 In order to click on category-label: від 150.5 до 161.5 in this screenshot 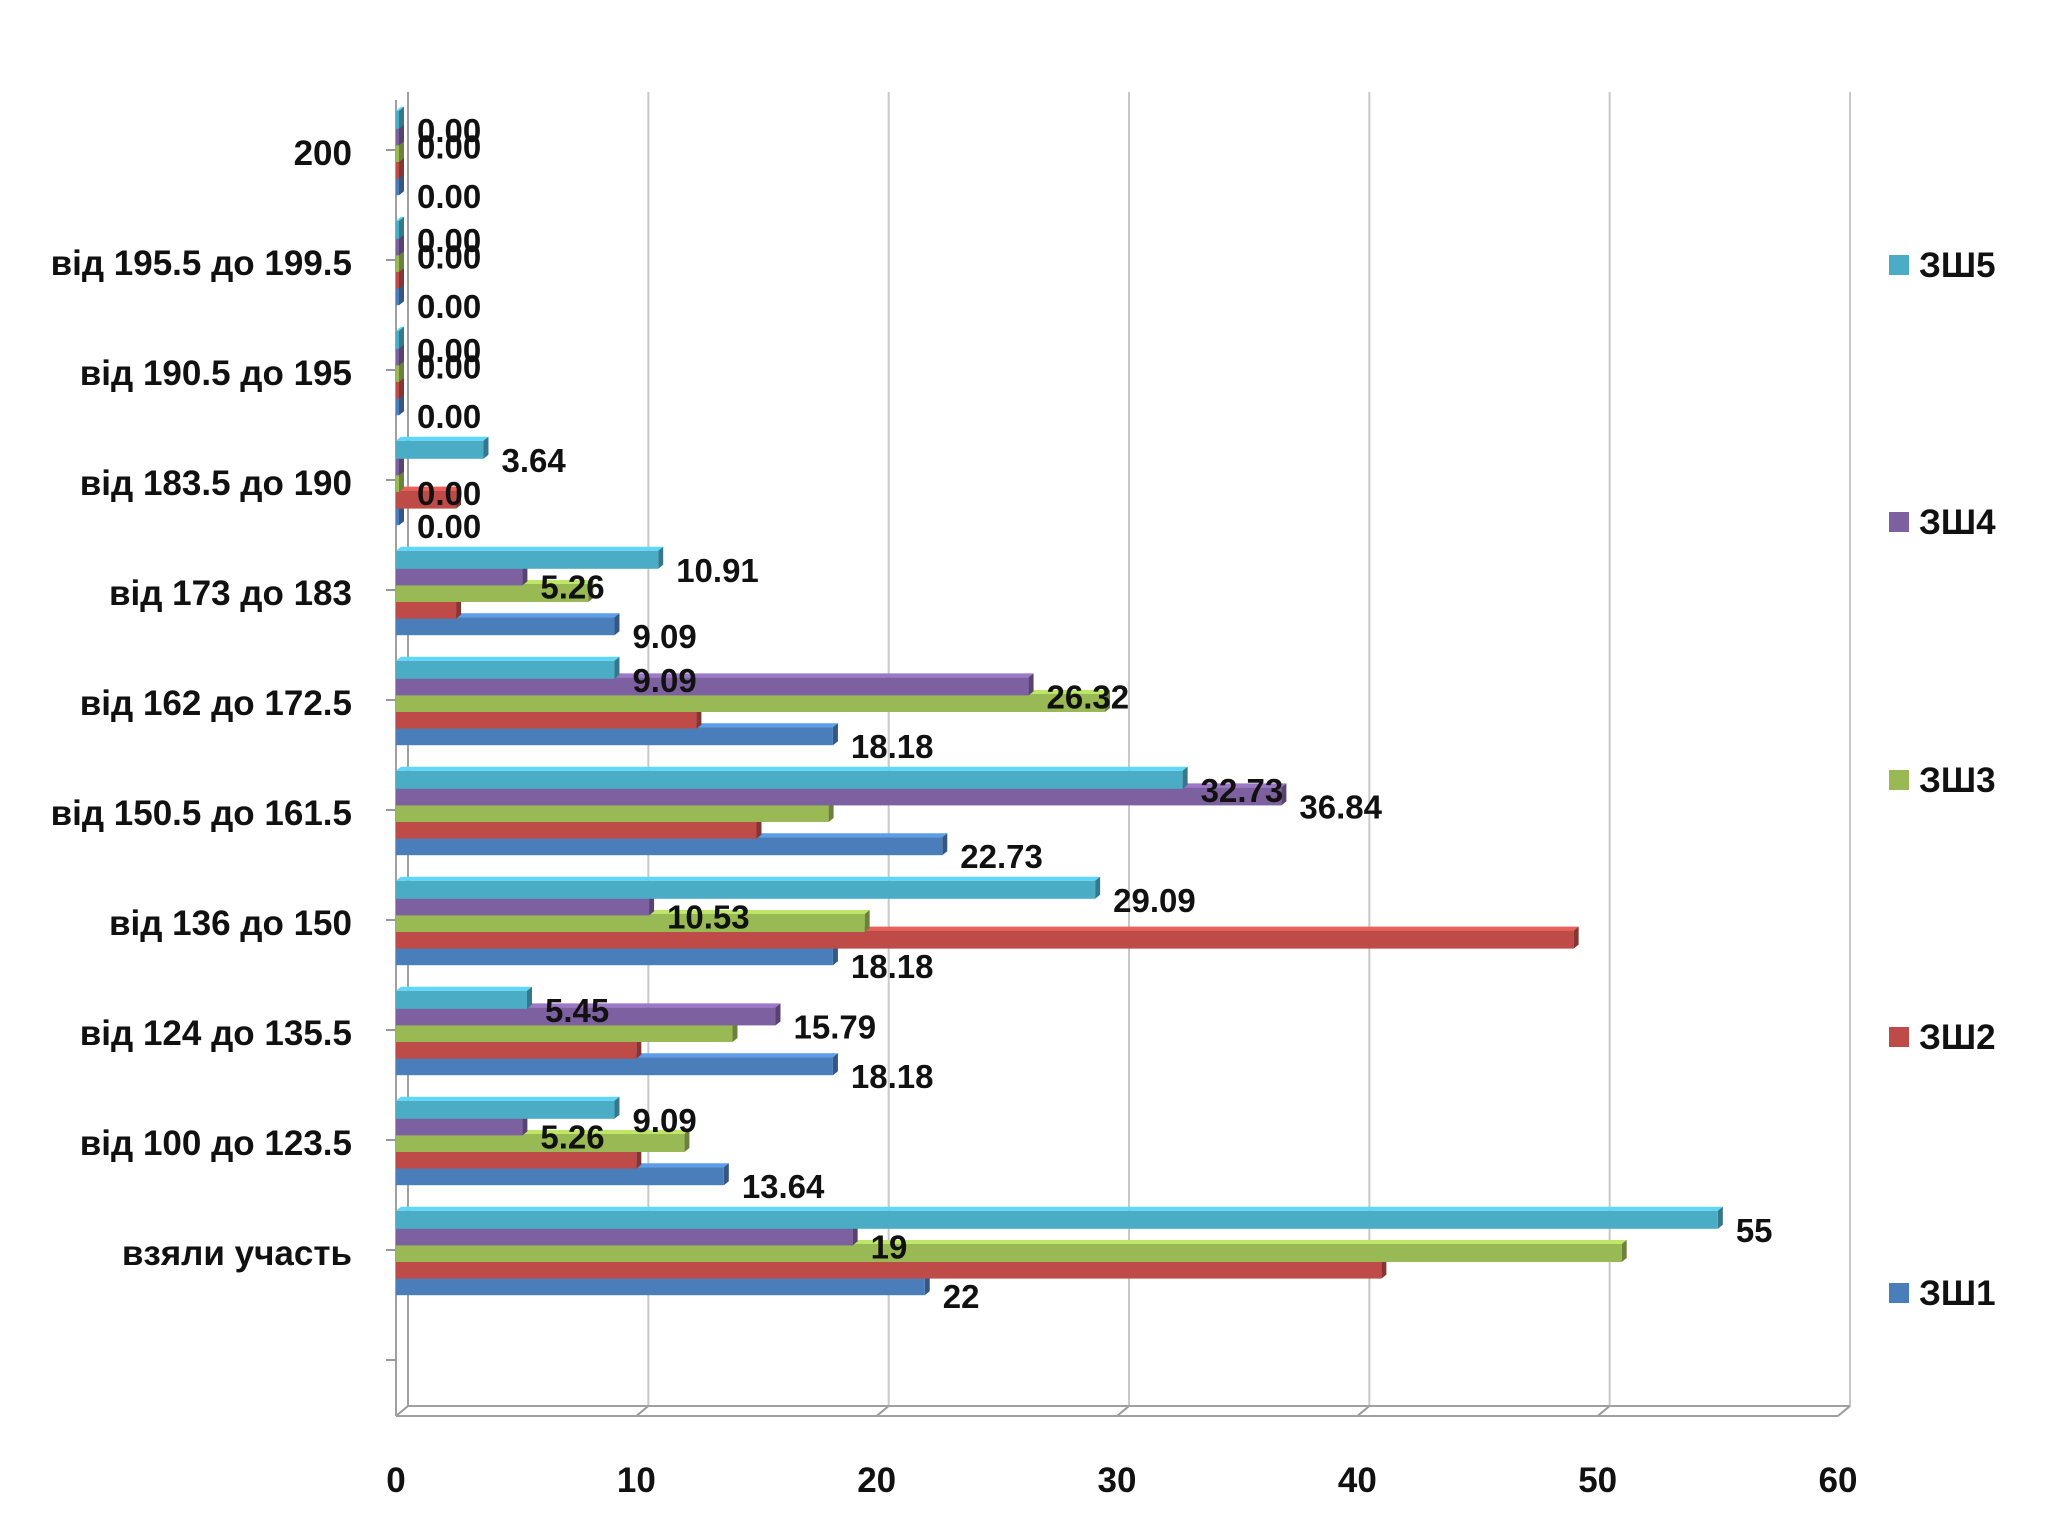, I will do `click(201, 813)`.